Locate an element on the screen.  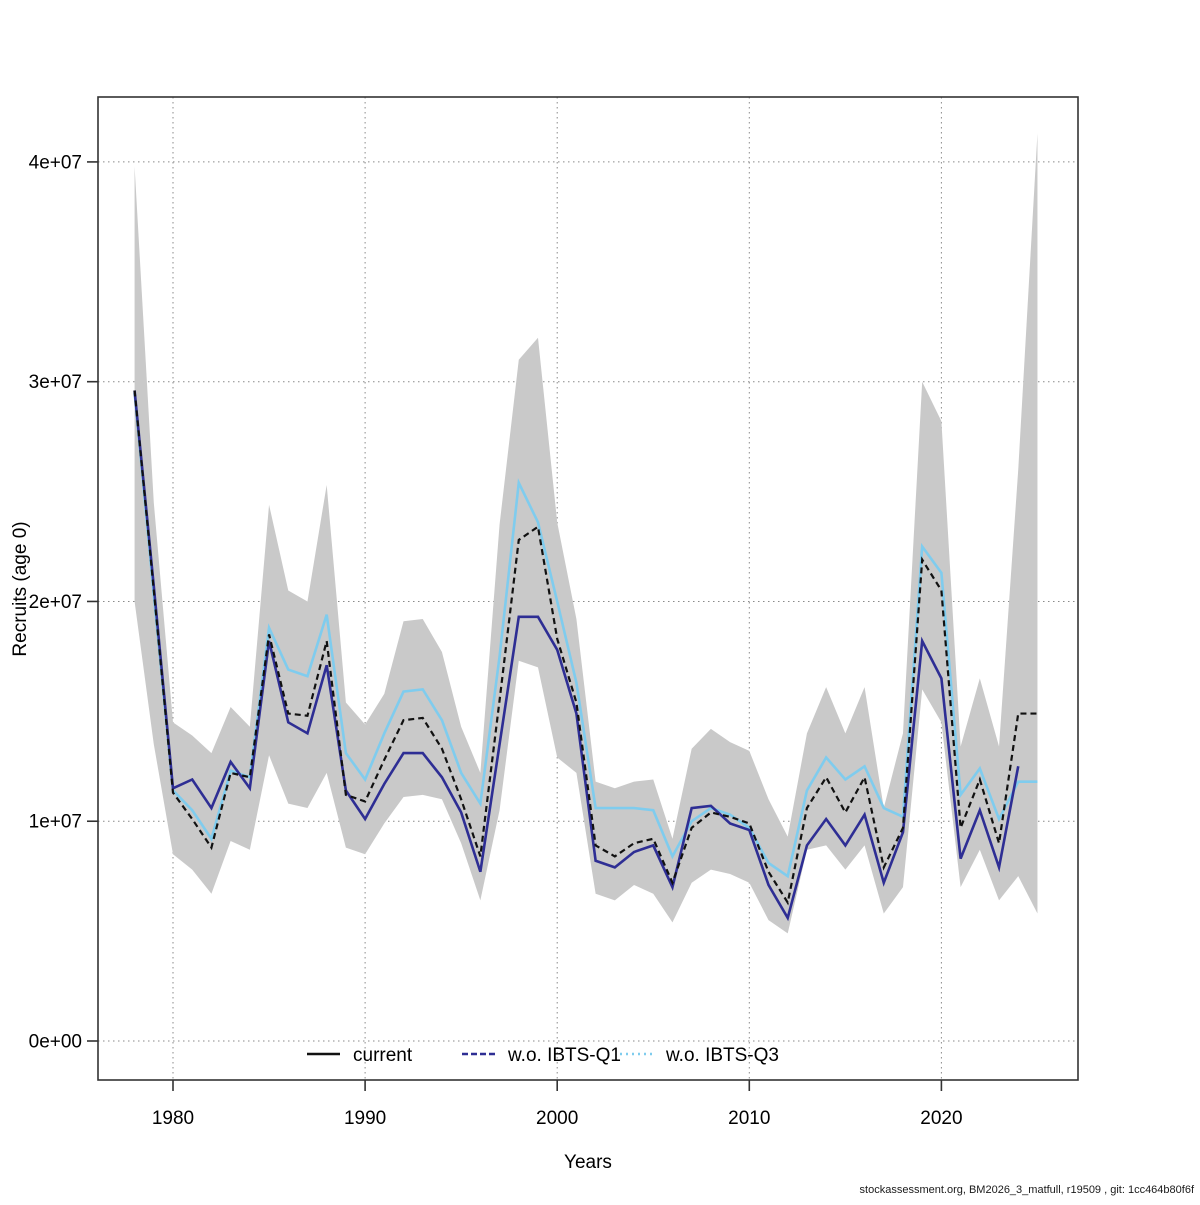
legend-label-ibts-q1: w.o. IBTS-Q1 is located at coordinates (564, 1055).